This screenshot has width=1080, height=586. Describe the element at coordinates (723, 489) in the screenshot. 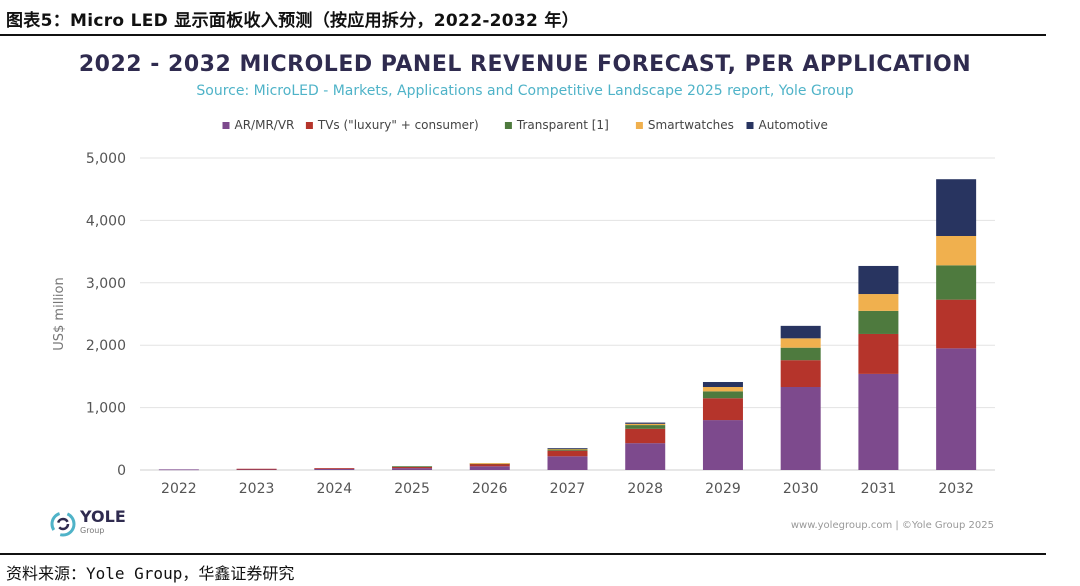

I see `x-tick-label: 2029` at that location.